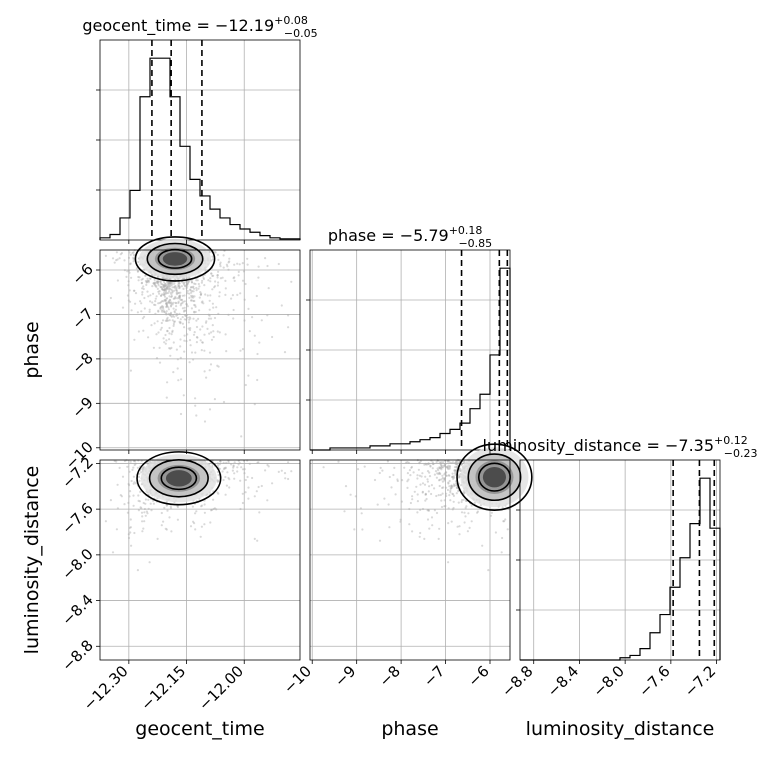 The height and width of the screenshot is (760, 760). What do you see at coordinates (494, 477) in the screenshot?
I see `ld-phase-contour` at bounding box center [494, 477].